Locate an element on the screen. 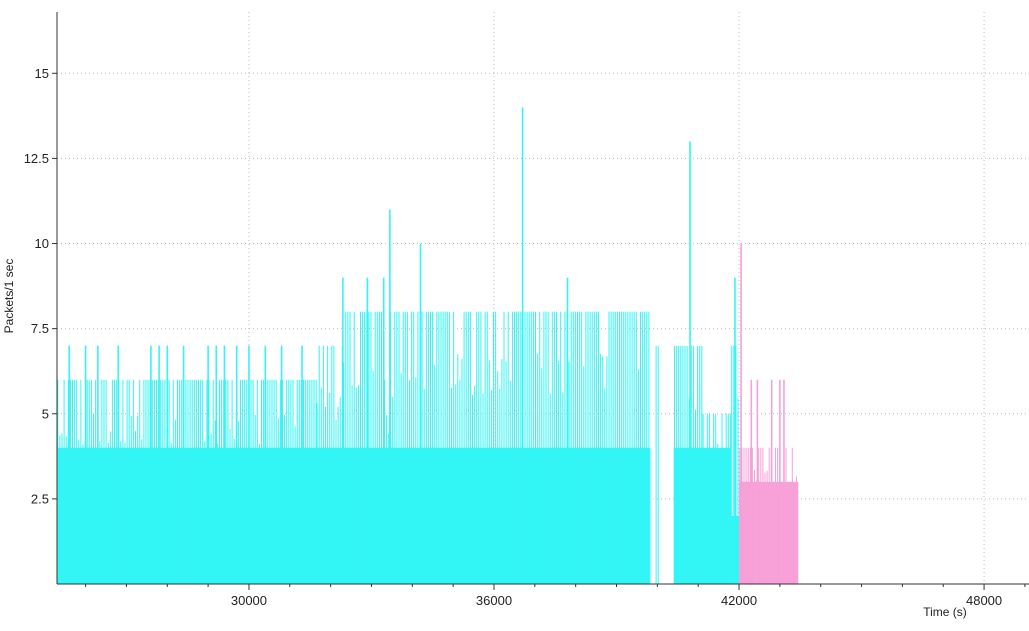 The width and height of the screenshot is (1029, 631). y-tick-label: 10 is located at coordinates (42, 243).